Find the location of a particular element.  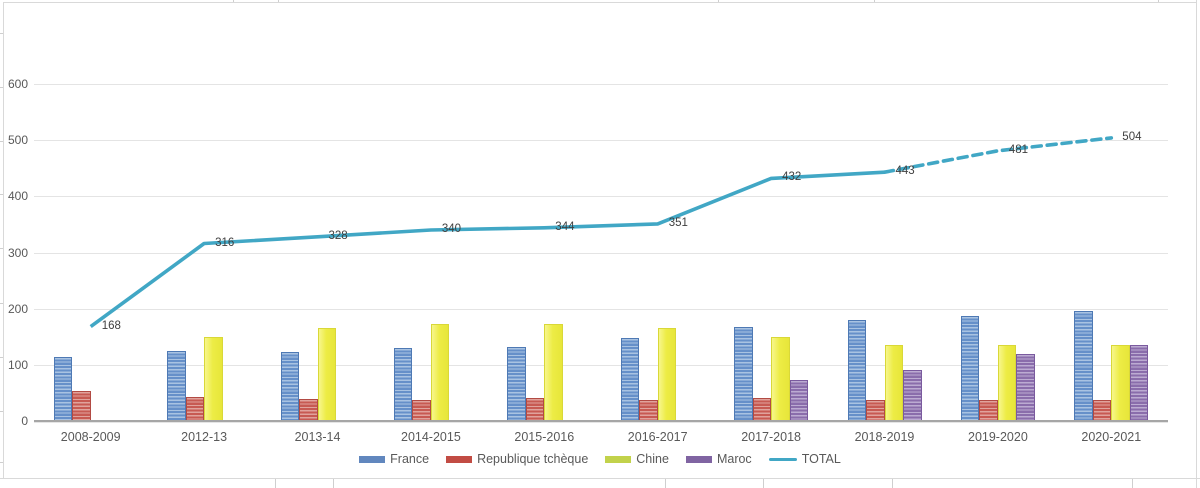

x-axis-label-2020-2021: 2020-2021 is located at coordinates (1111, 437).